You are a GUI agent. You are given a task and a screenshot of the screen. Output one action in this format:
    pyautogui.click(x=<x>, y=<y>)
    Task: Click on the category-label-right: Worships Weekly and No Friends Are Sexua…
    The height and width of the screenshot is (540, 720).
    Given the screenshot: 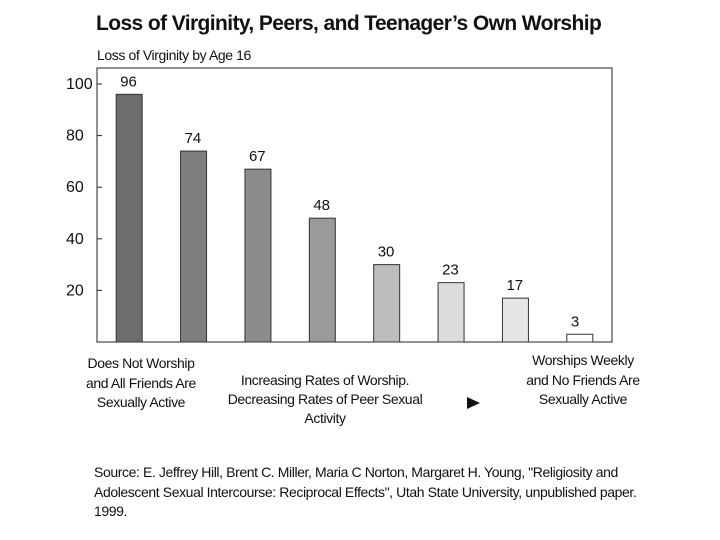 What is the action you would take?
    pyautogui.click(x=583, y=379)
    